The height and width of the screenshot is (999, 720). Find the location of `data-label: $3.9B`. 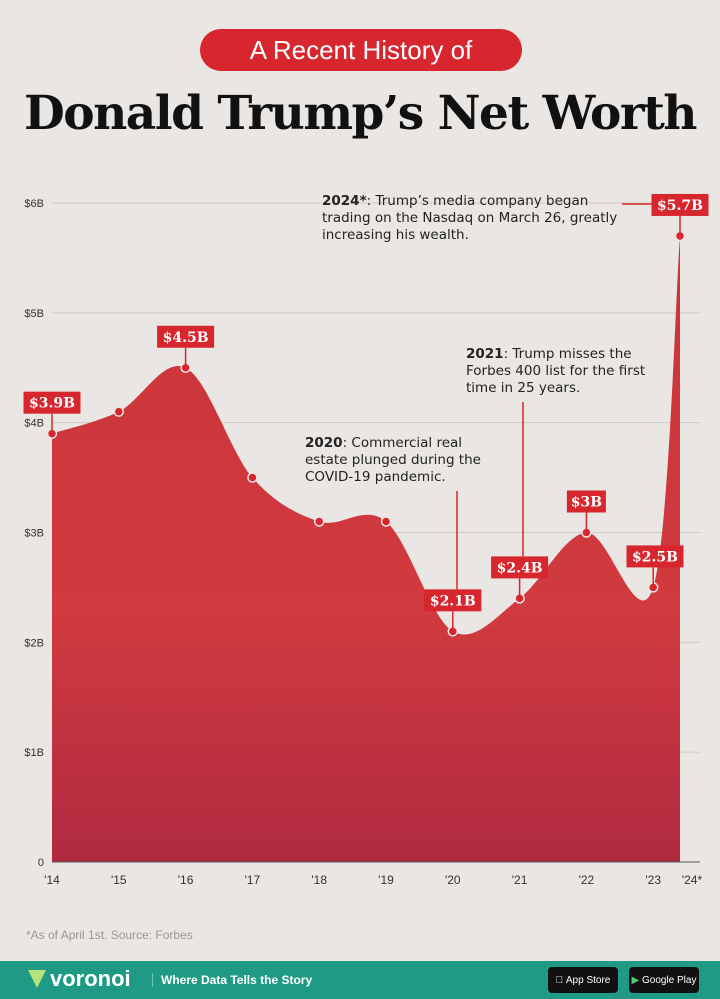

data-label: $3.9B is located at coordinates (52, 404).